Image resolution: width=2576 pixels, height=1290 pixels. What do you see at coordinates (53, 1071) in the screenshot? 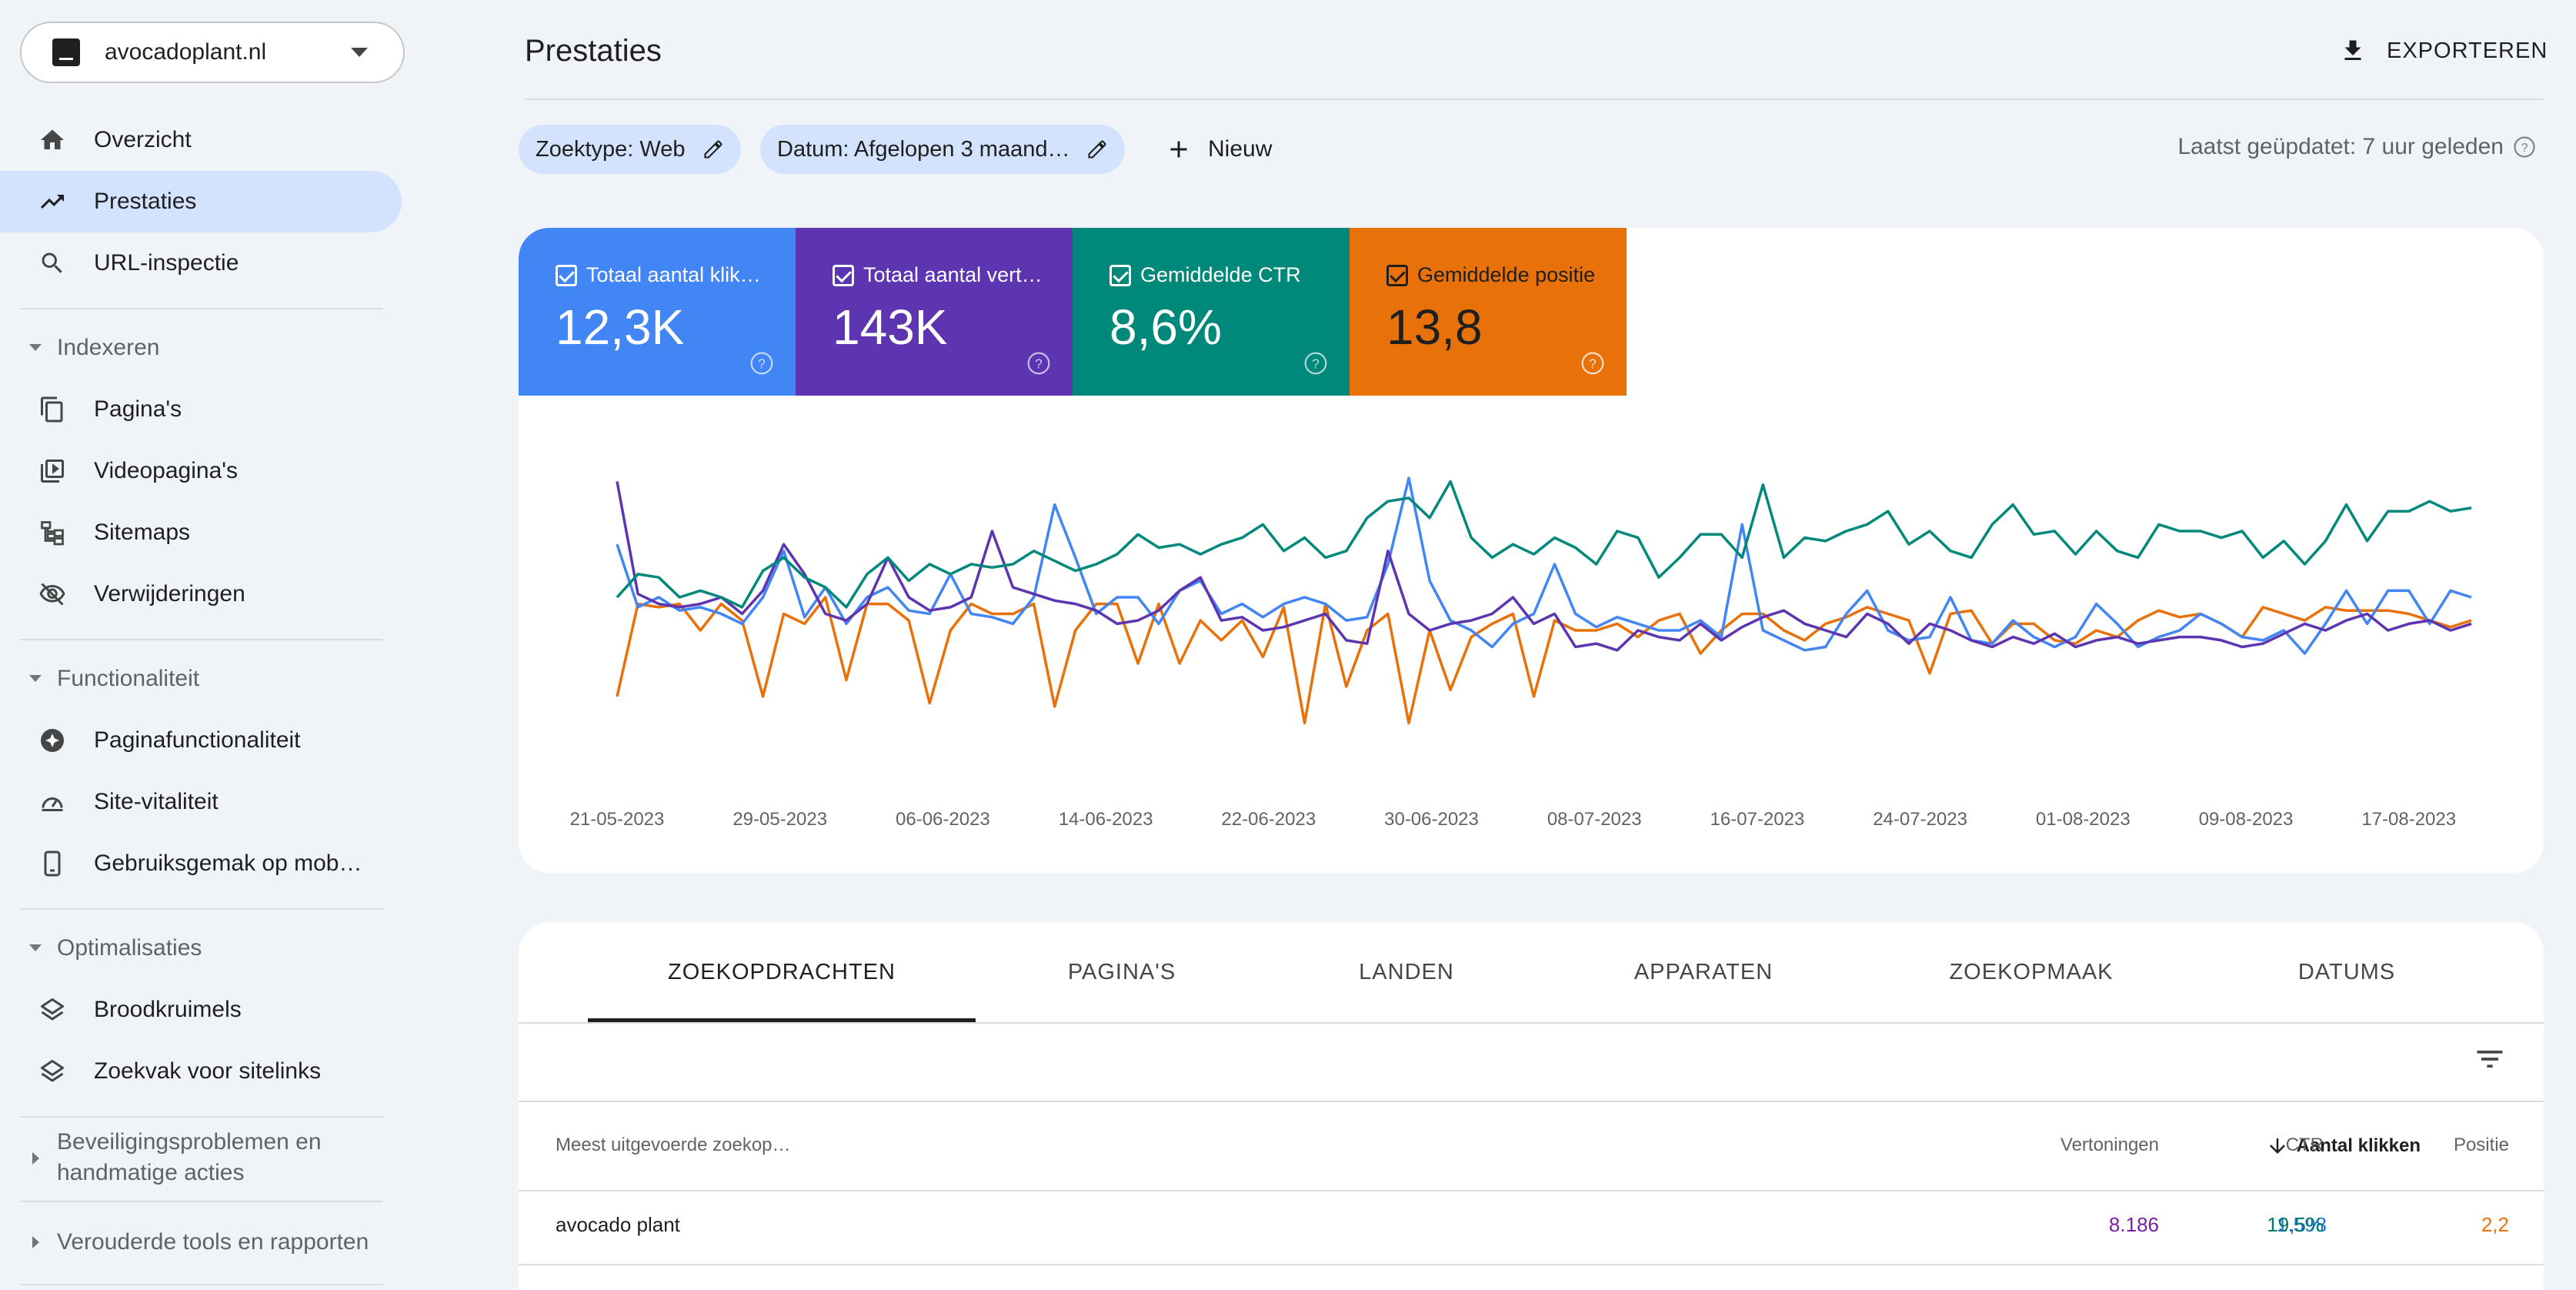
I see `layers-icon` at bounding box center [53, 1071].